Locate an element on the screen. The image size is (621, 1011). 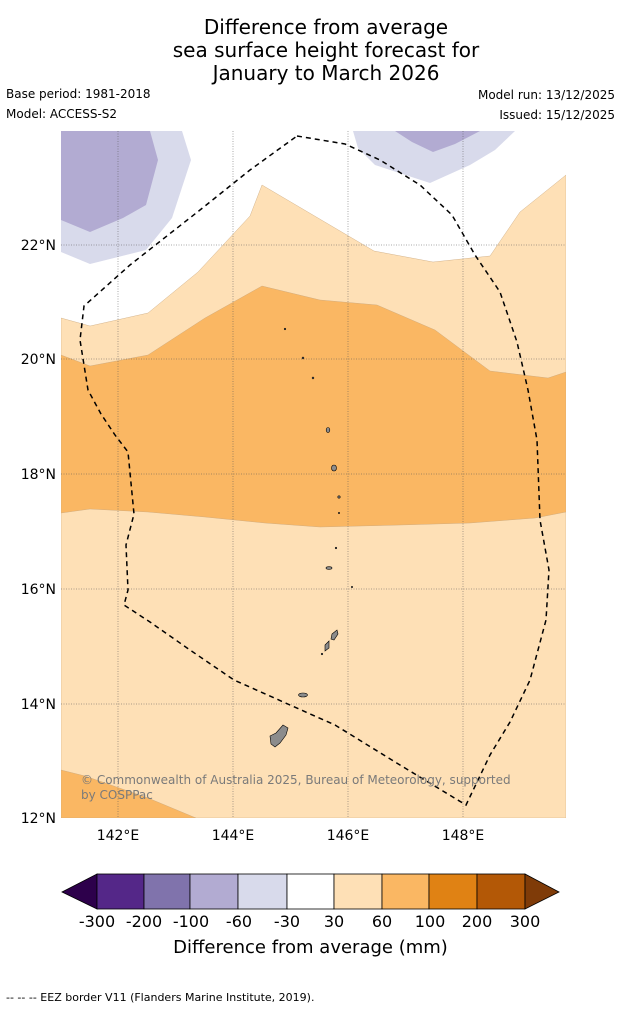
contour-neg-60-100-northeast is located at coordinates (437, 141).